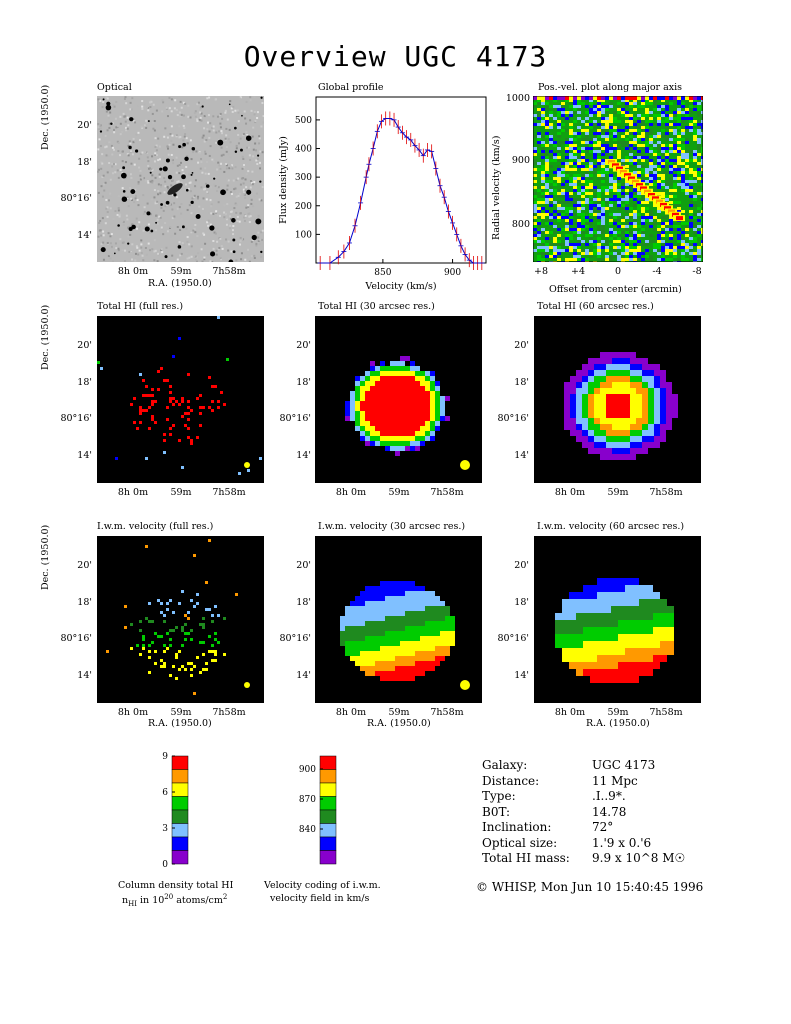 The width and height of the screenshot is (791, 1024). I want to click on offset-tick-label: +4, so click(578, 271).